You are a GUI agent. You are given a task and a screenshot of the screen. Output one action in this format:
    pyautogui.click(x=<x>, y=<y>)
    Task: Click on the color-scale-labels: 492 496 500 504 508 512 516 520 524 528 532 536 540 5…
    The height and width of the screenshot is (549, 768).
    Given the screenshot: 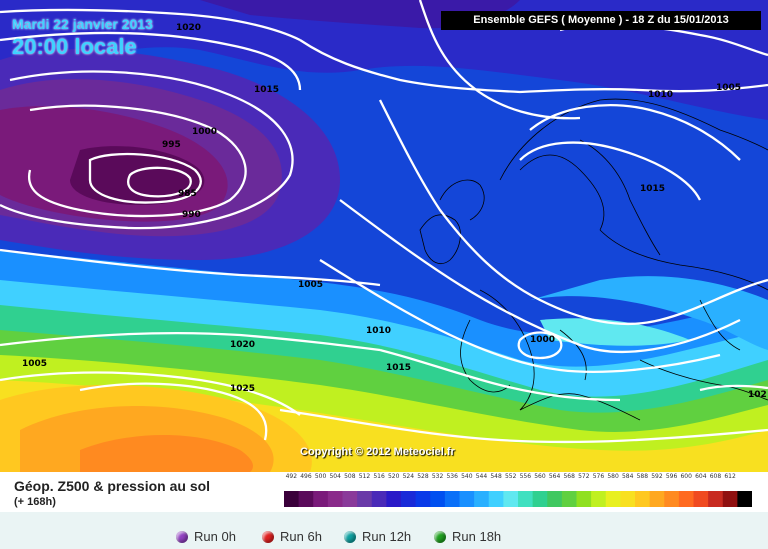 What is the action you would take?
    pyautogui.click(x=519, y=477)
    